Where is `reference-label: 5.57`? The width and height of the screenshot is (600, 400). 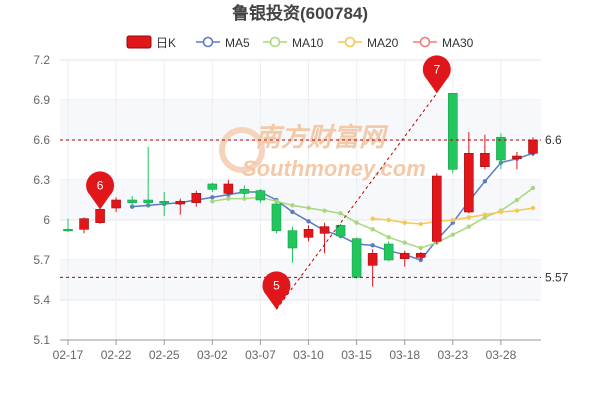 reference-label: 5.57 is located at coordinates (557, 277).